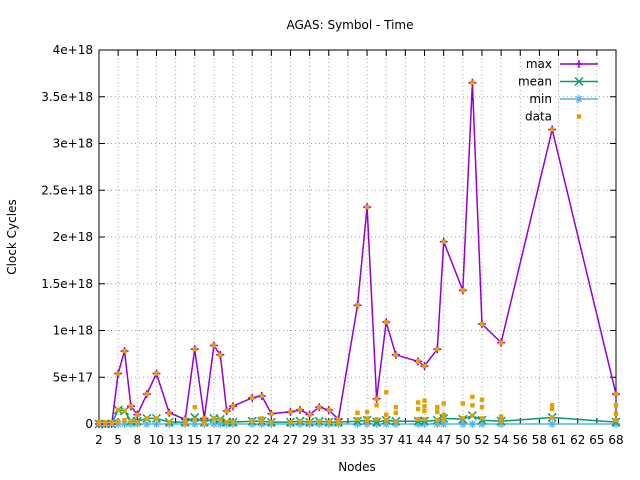  Describe the element at coordinates (347, 440) in the screenshot. I see `x-tick-label: 33` at that location.